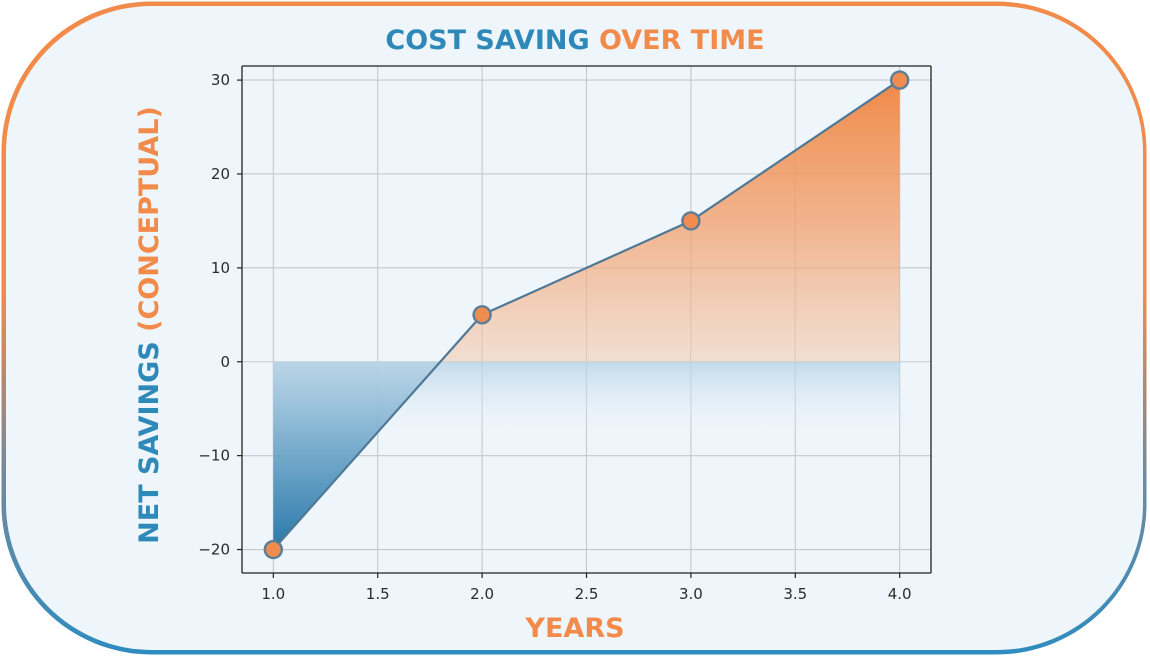 The width and height of the screenshot is (1150, 658). I want to click on title-part-2: OVER TIME, so click(682, 40).